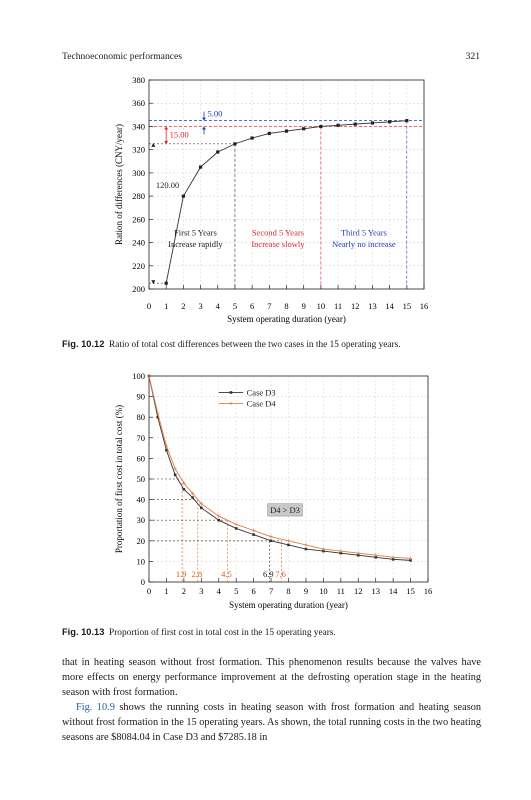 This screenshot has width=531, height=800. Describe the element at coordinates (195, 244) in the screenshot. I see `region-label: Increase rapidly` at that location.